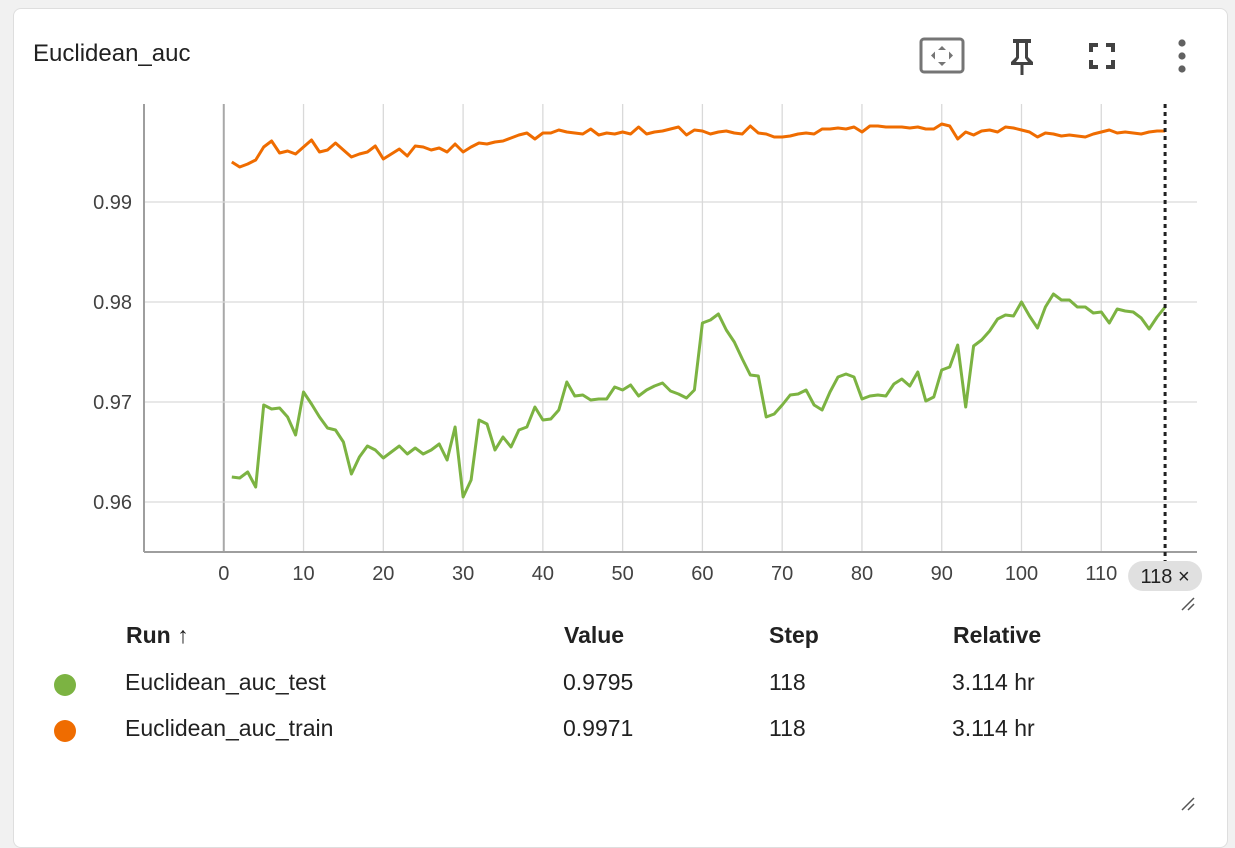 This screenshot has width=1235, height=848. Describe the element at coordinates (112, 503) in the screenshot. I see `y-tick-label: 0.96` at that location.